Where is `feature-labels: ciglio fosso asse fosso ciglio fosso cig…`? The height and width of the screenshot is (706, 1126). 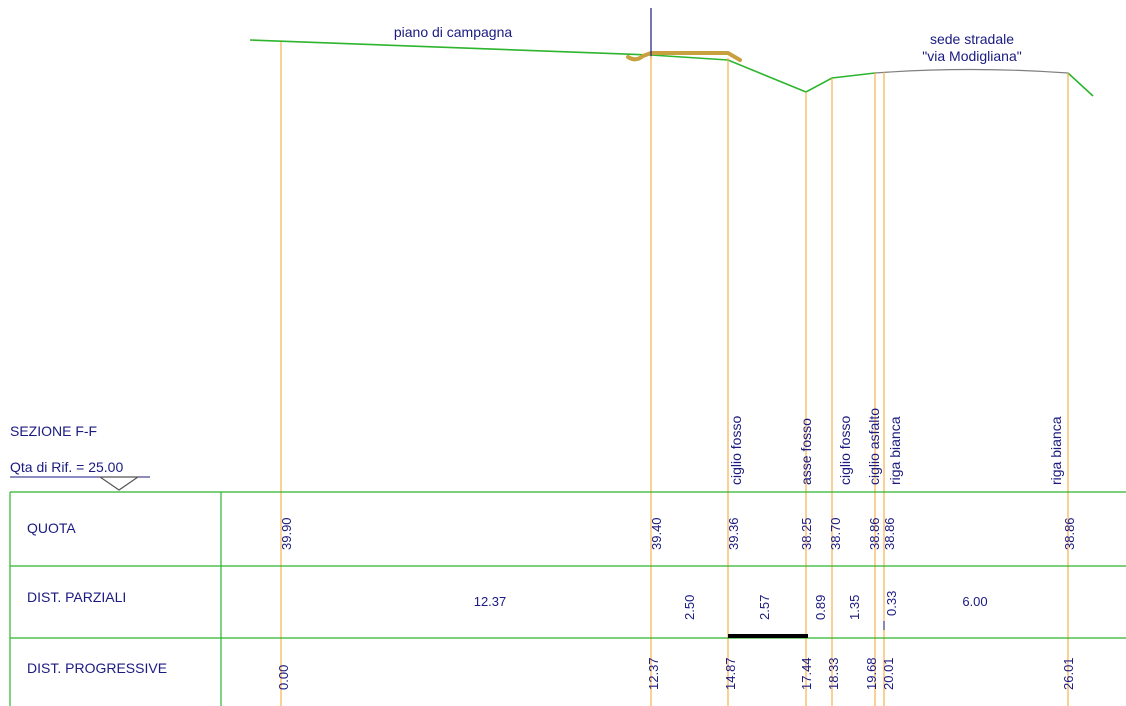
feature-labels: ciglio fosso asse fosso ciglio fosso cig… is located at coordinates (896, 446).